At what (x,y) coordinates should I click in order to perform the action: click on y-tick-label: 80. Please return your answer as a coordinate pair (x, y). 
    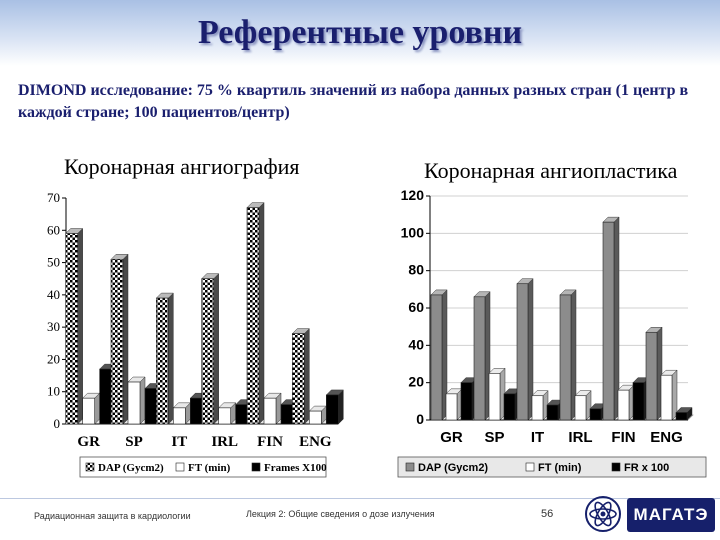
    Looking at the image, I should click on (416, 270).